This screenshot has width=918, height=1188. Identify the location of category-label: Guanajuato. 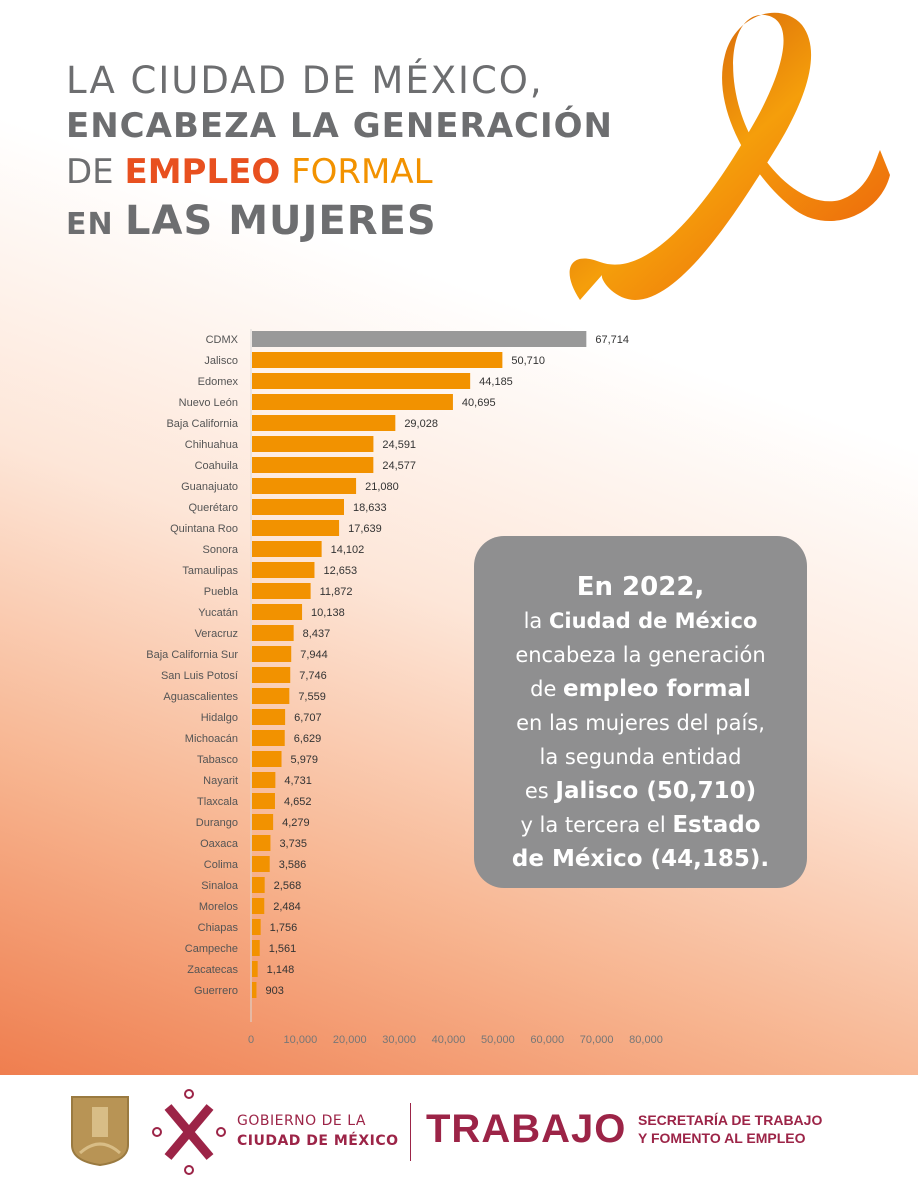
(209, 487).